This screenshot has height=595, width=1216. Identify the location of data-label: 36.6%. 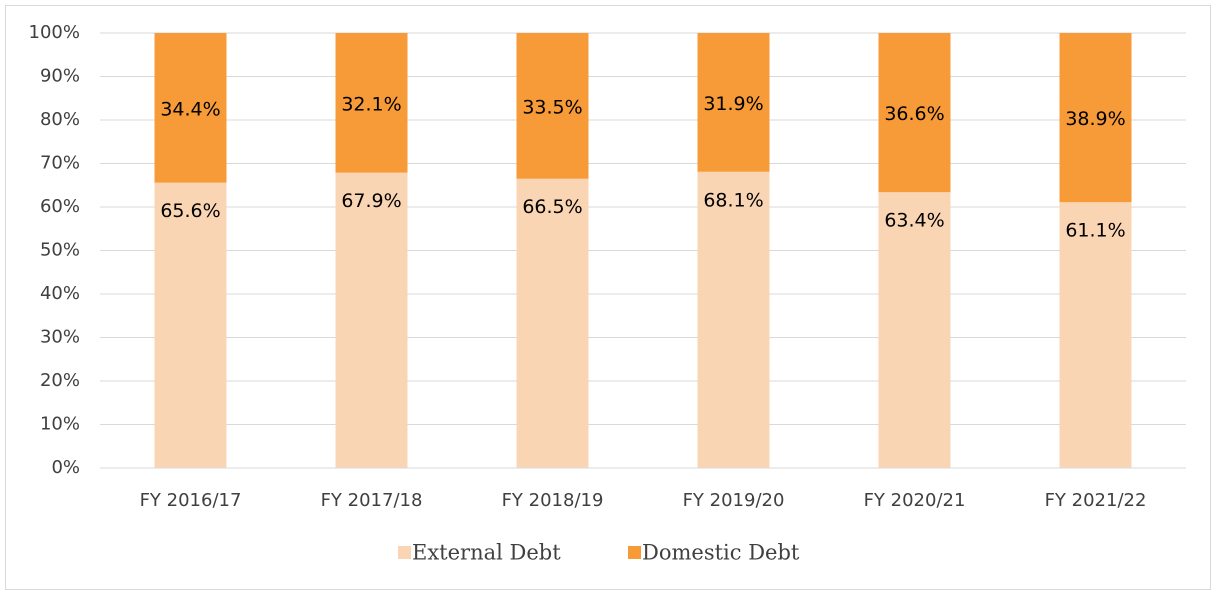
(914, 114).